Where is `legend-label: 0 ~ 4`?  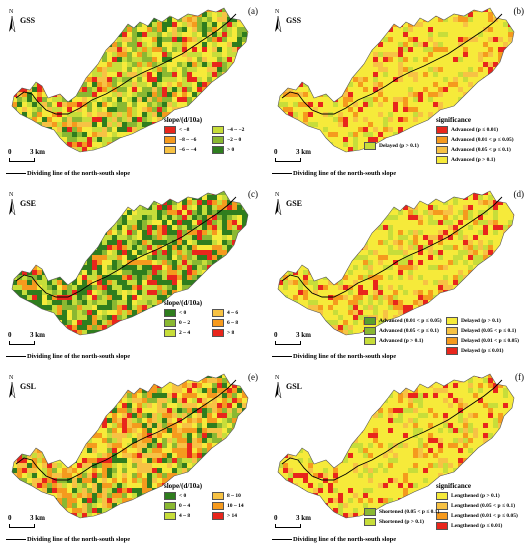
legend-label: 0 ~ 4 is located at coordinates (185, 506).